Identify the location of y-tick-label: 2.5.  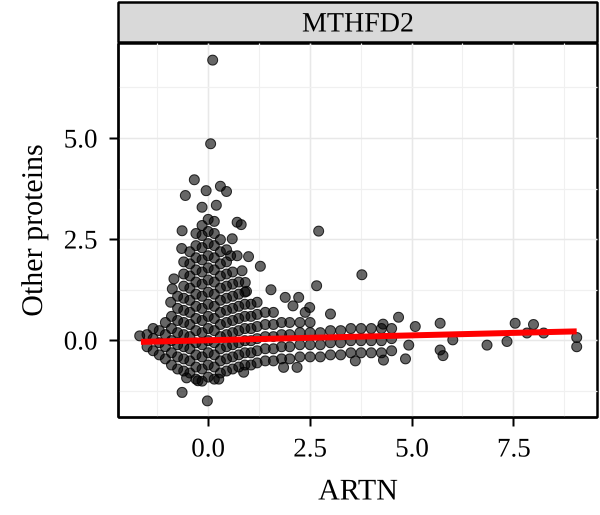
(81, 239).